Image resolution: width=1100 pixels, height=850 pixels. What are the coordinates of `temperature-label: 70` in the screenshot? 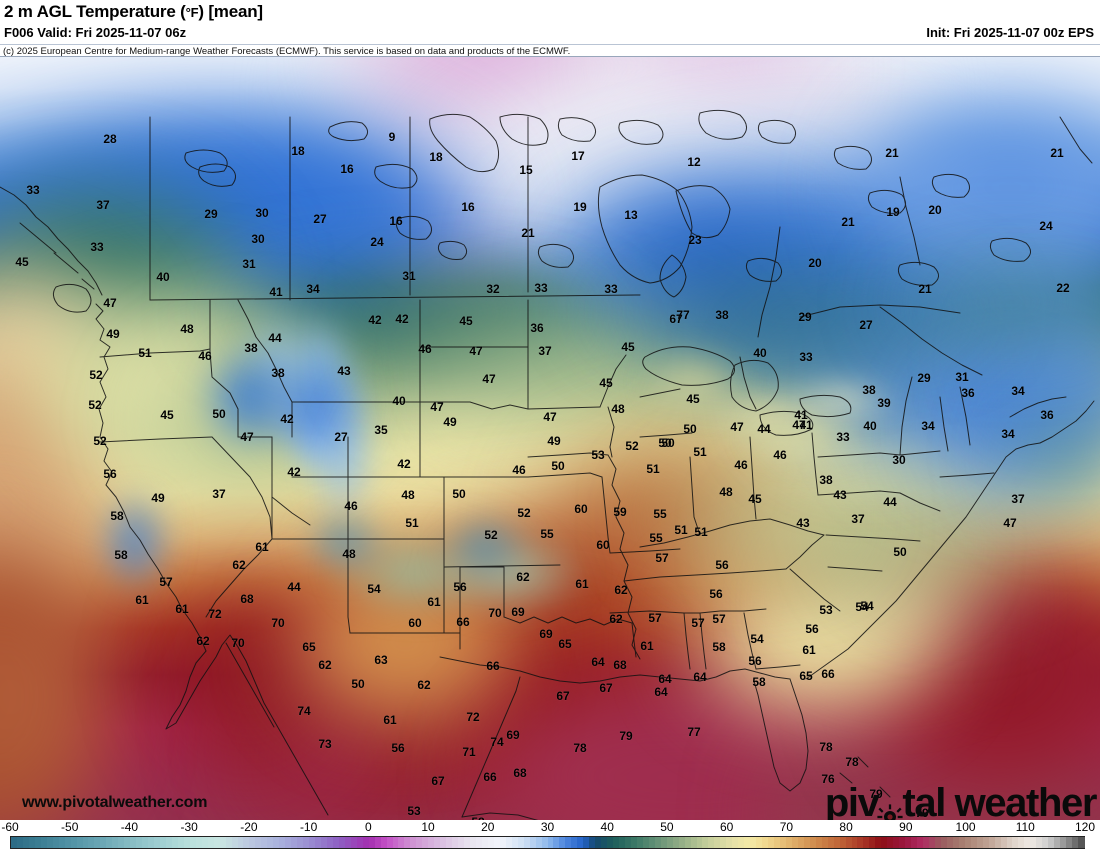 It's located at (278, 623).